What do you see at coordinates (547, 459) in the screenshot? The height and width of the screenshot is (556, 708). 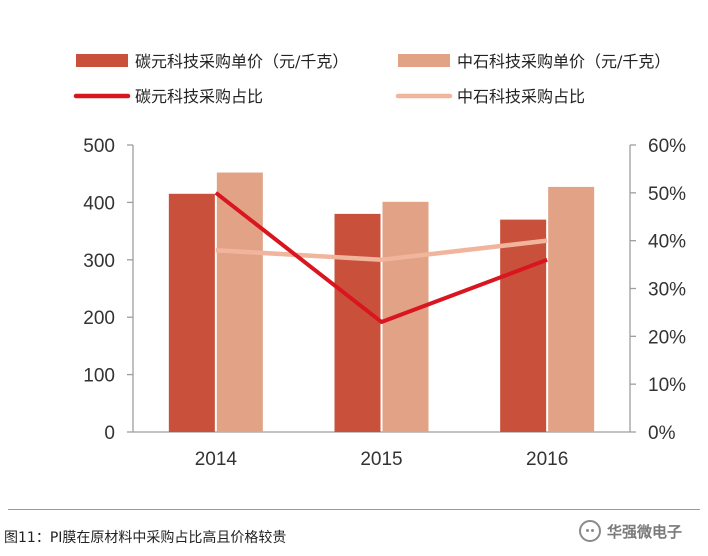 I see `x-tick-label: 2016` at bounding box center [547, 459].